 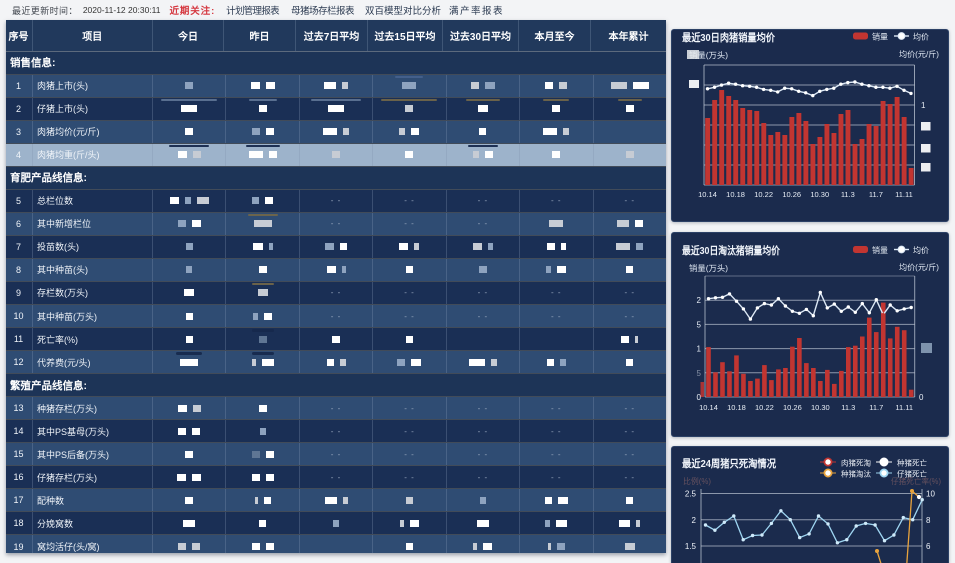 What do you see at coordinates (928, 546) in the screenshot?
I see `svg-text: 6` at bounding box center [928, 546].